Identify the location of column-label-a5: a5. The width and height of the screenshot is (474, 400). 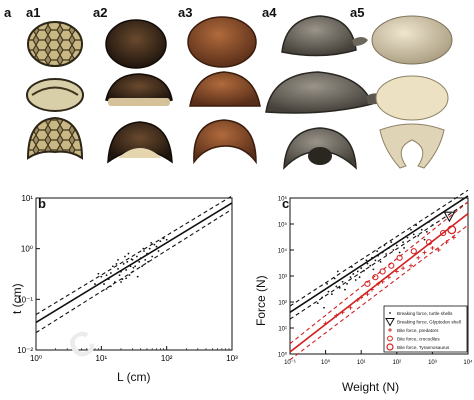
(357, 12).